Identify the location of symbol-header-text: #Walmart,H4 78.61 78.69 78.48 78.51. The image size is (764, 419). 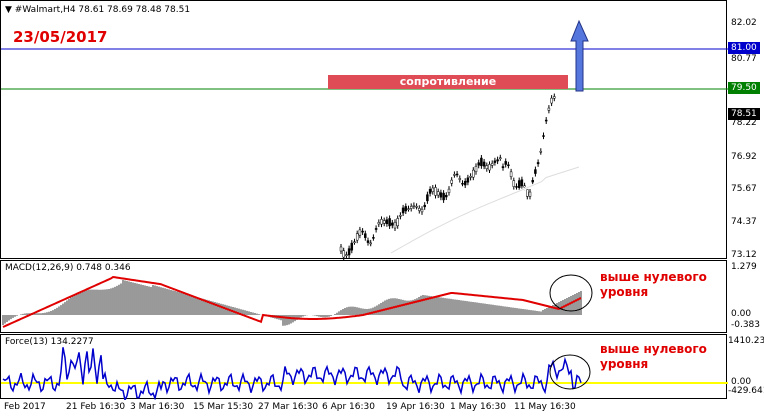
(102, 10).